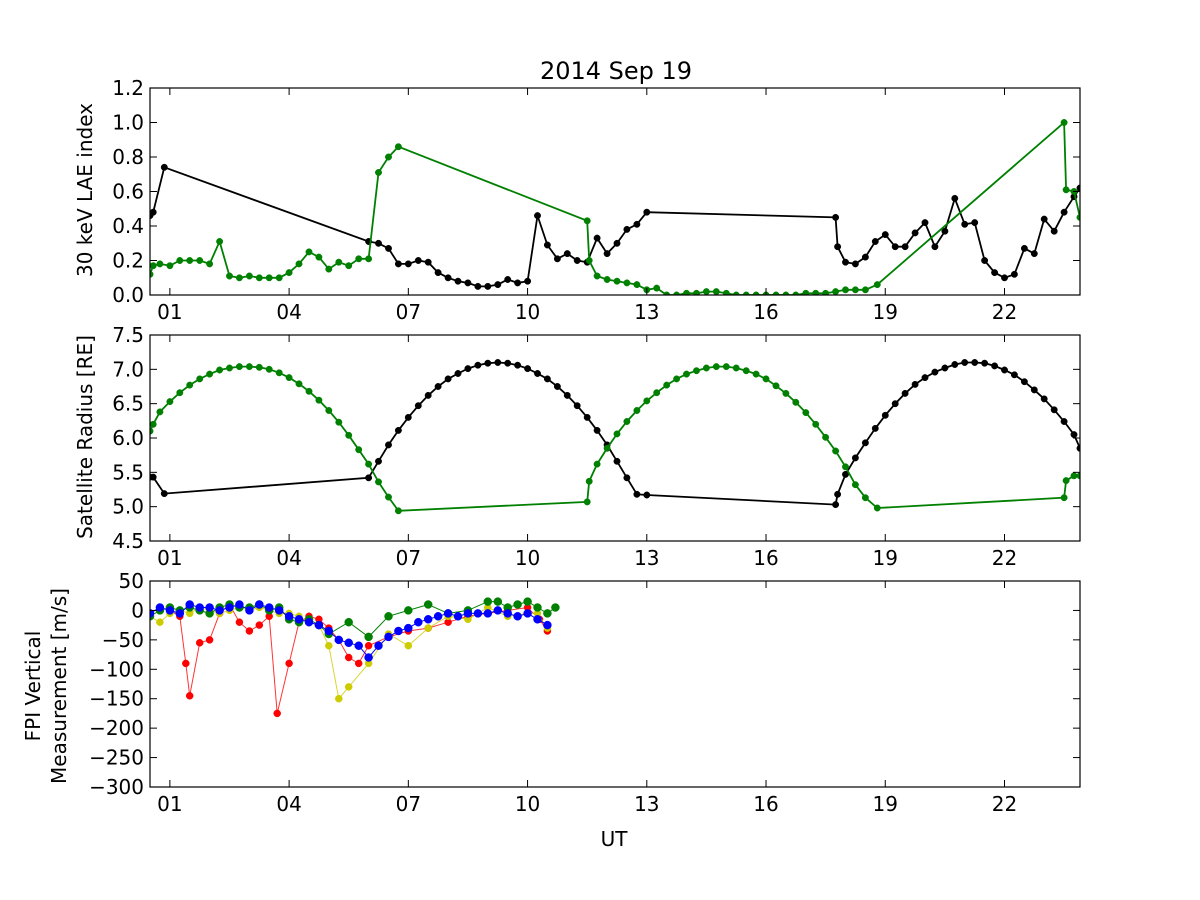 The width and height of the screenshot is (1200, 900). I want to click on y-tick-label: 6.5, so click(128, 404).